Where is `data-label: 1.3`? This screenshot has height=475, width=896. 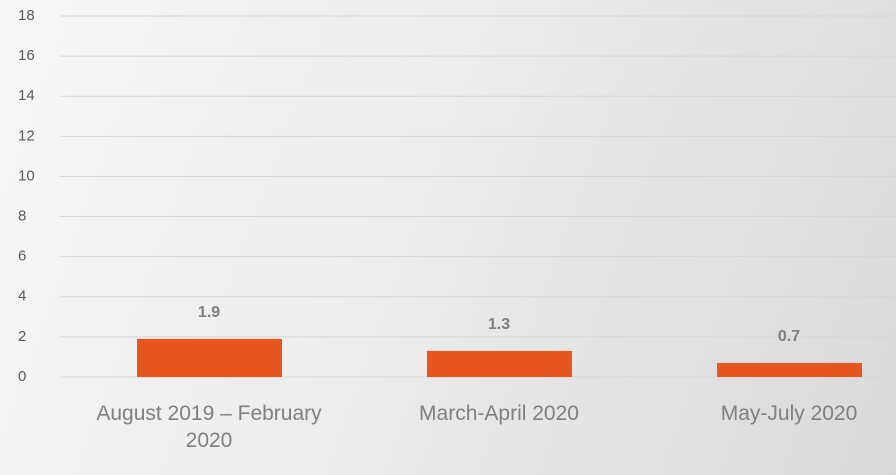
data-label: 1.3 is located at coordinates (499, 324).